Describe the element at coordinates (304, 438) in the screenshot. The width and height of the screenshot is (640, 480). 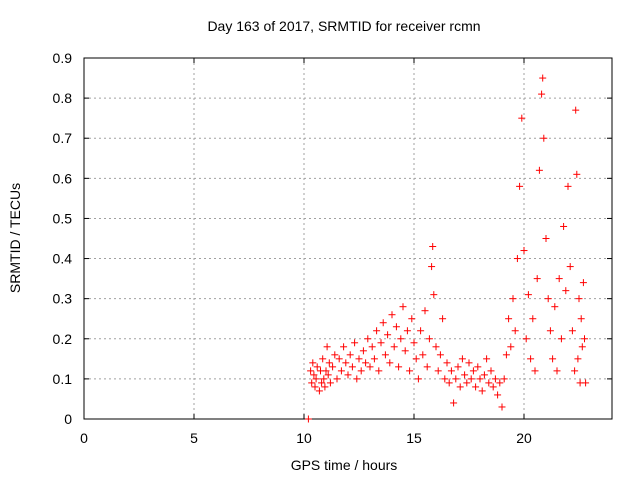
I see `x-tick-label: 10` at that location.